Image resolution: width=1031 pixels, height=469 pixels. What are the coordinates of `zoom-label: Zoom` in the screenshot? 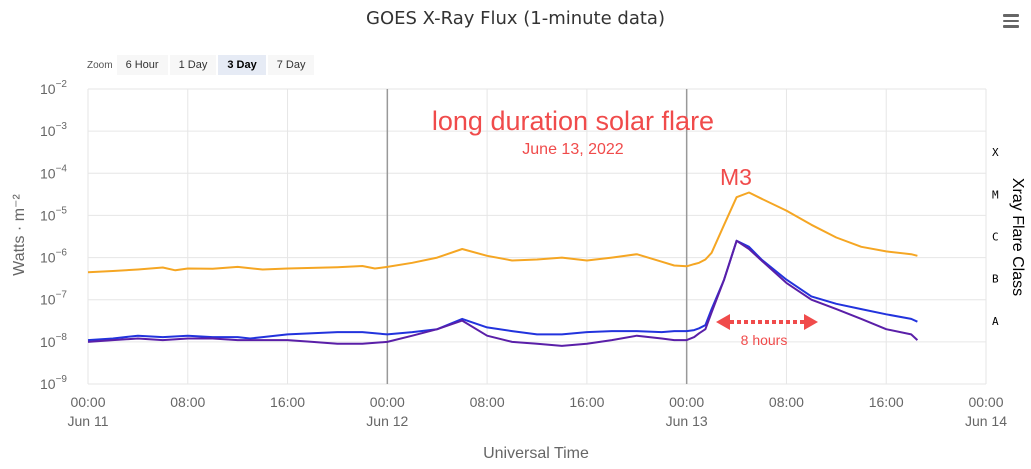 It's located at (100, 65).